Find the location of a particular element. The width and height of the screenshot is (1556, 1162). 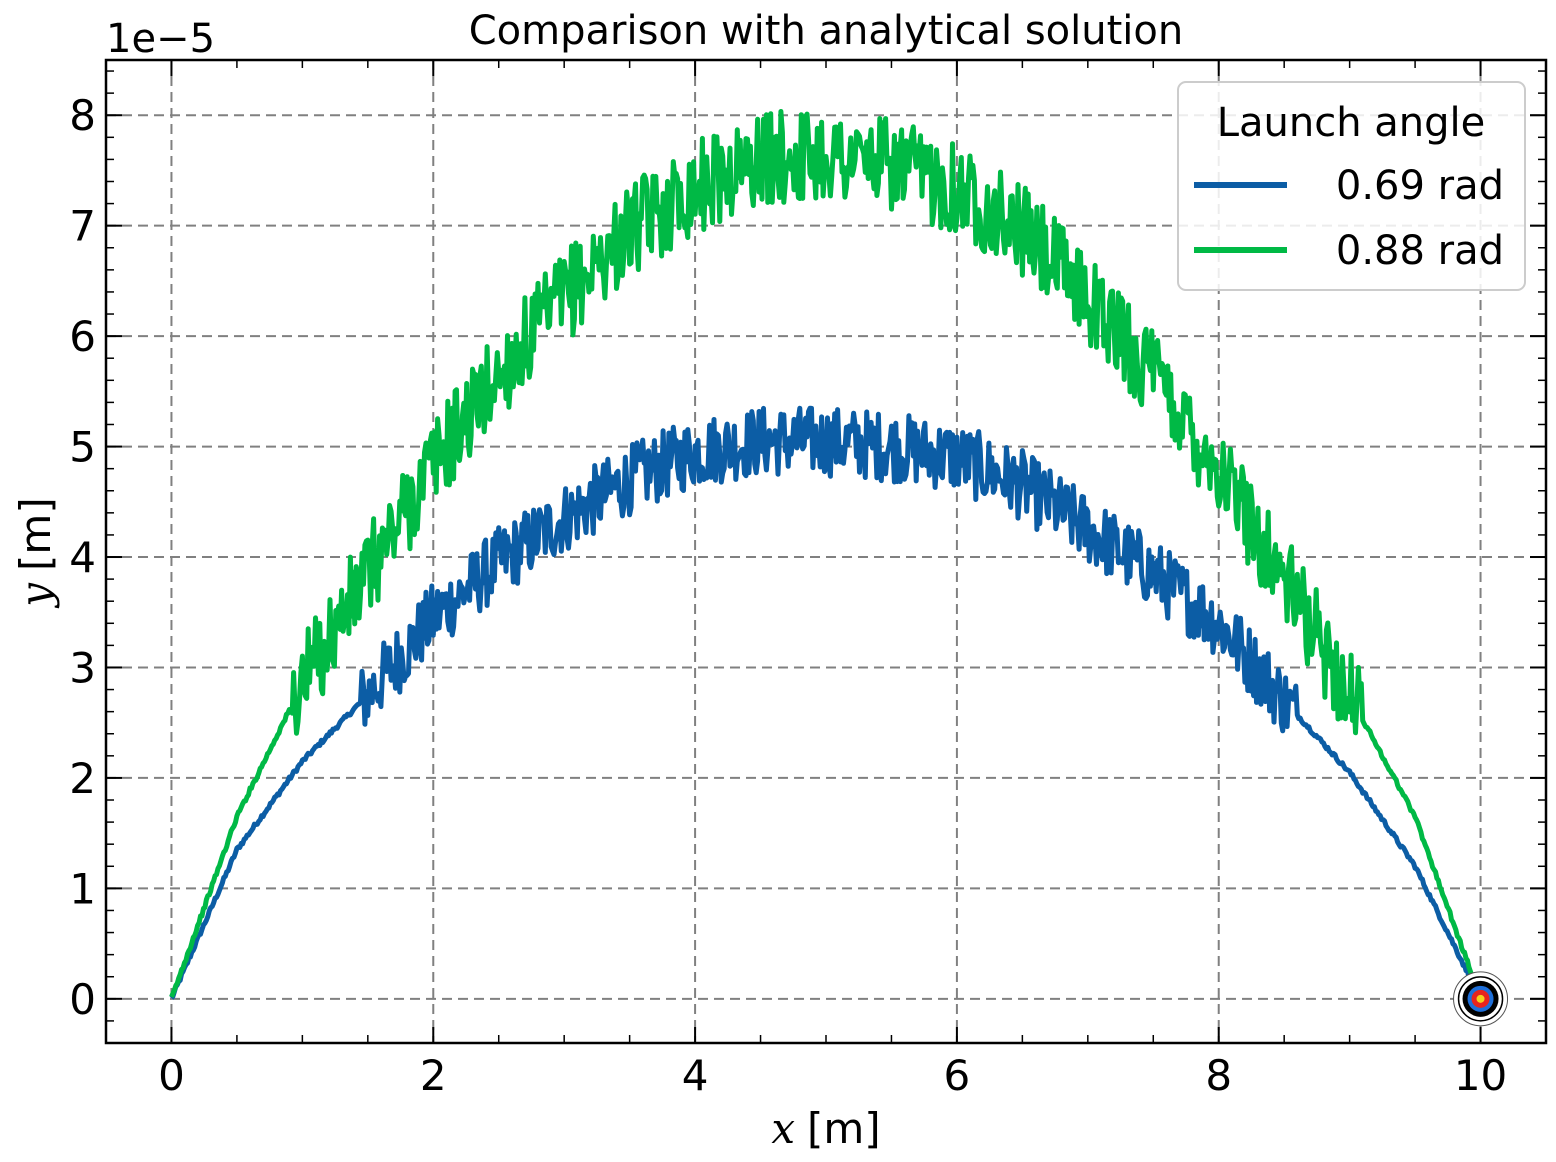

y-tick-label: 0 is located at coordinates (82, 999).